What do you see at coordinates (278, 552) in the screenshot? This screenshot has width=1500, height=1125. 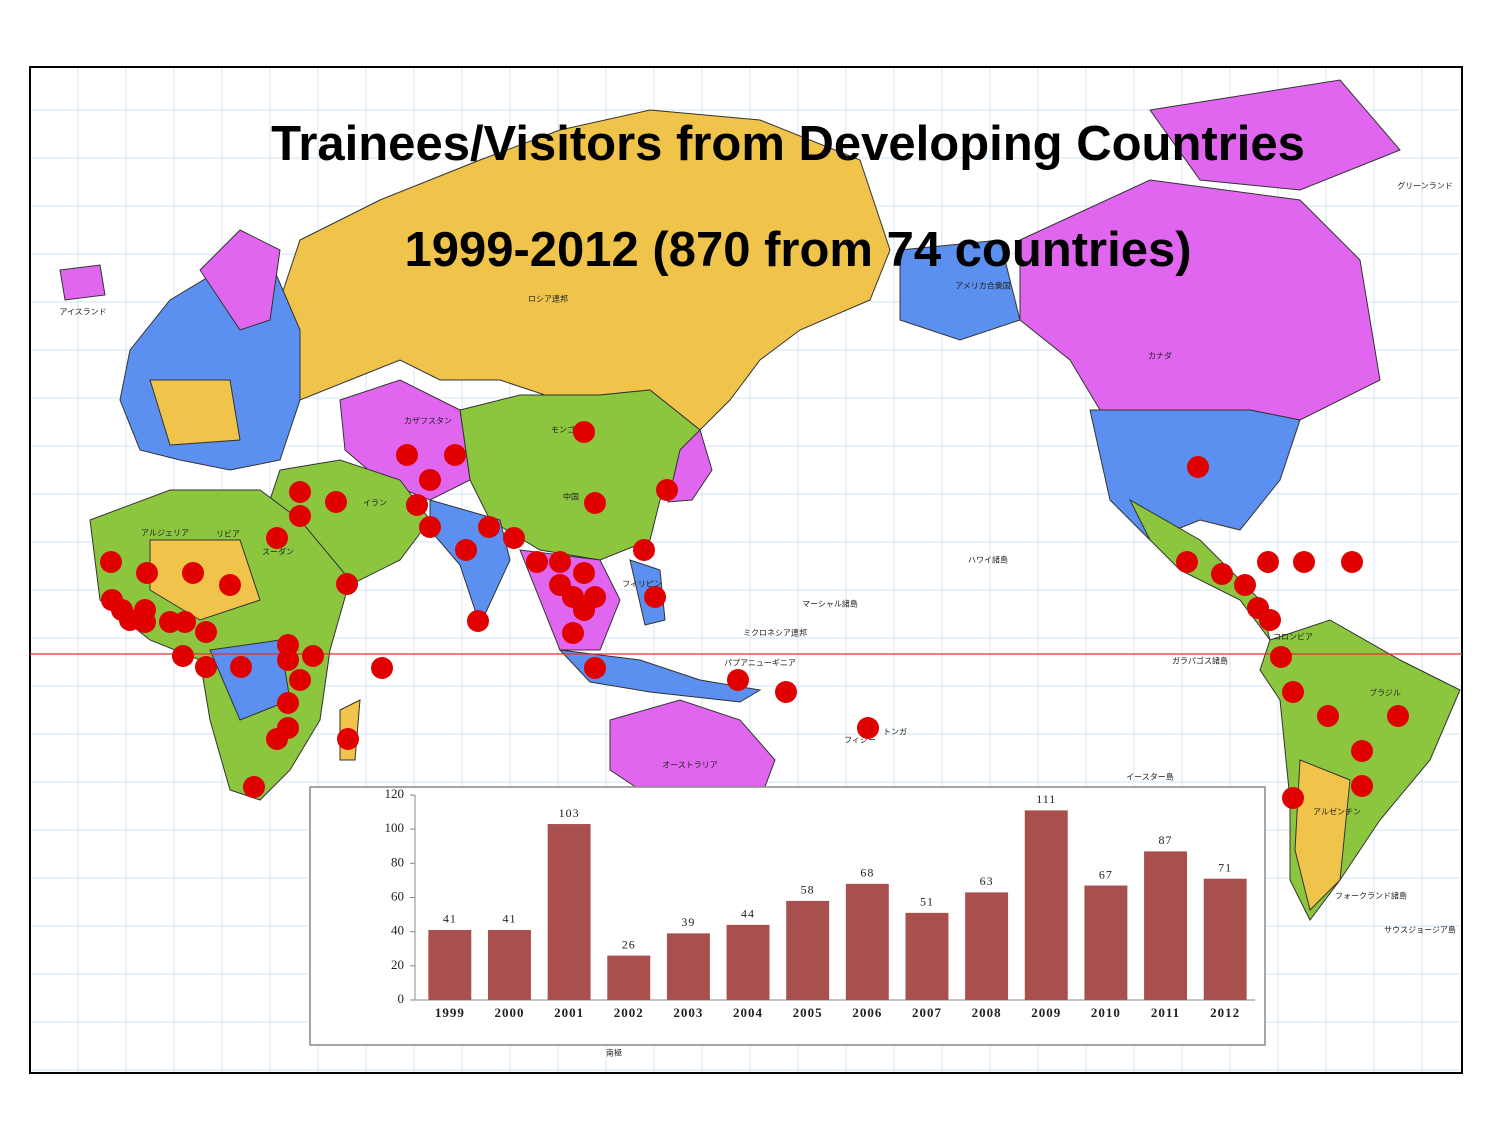 I see `map-label: スーダン` at bounding box center [278, 552].